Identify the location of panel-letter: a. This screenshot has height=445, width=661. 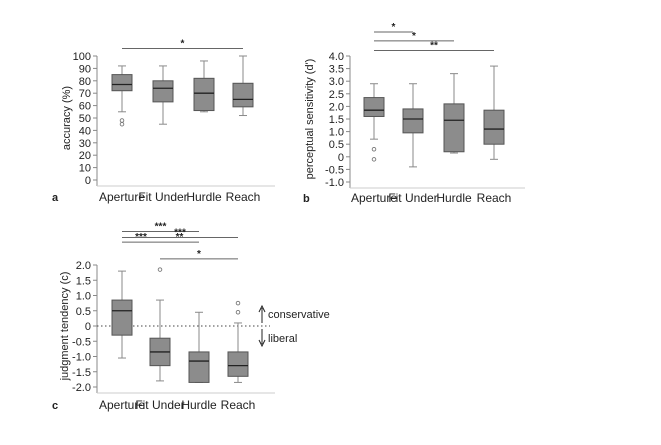
(55, 198).